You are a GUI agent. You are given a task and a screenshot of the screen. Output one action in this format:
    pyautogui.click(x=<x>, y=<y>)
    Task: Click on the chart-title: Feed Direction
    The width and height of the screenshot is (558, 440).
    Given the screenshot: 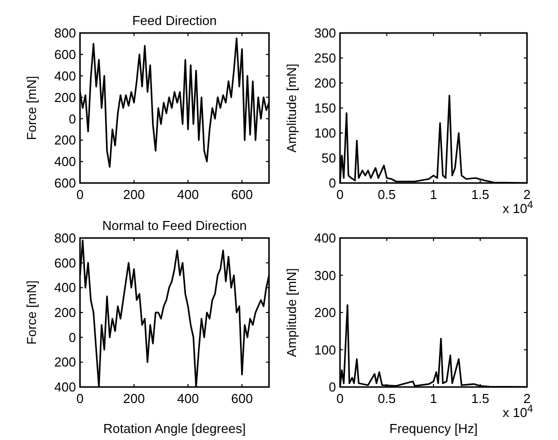 What is the action you would take?
    pyautogui.click(x=174, y=20)
    